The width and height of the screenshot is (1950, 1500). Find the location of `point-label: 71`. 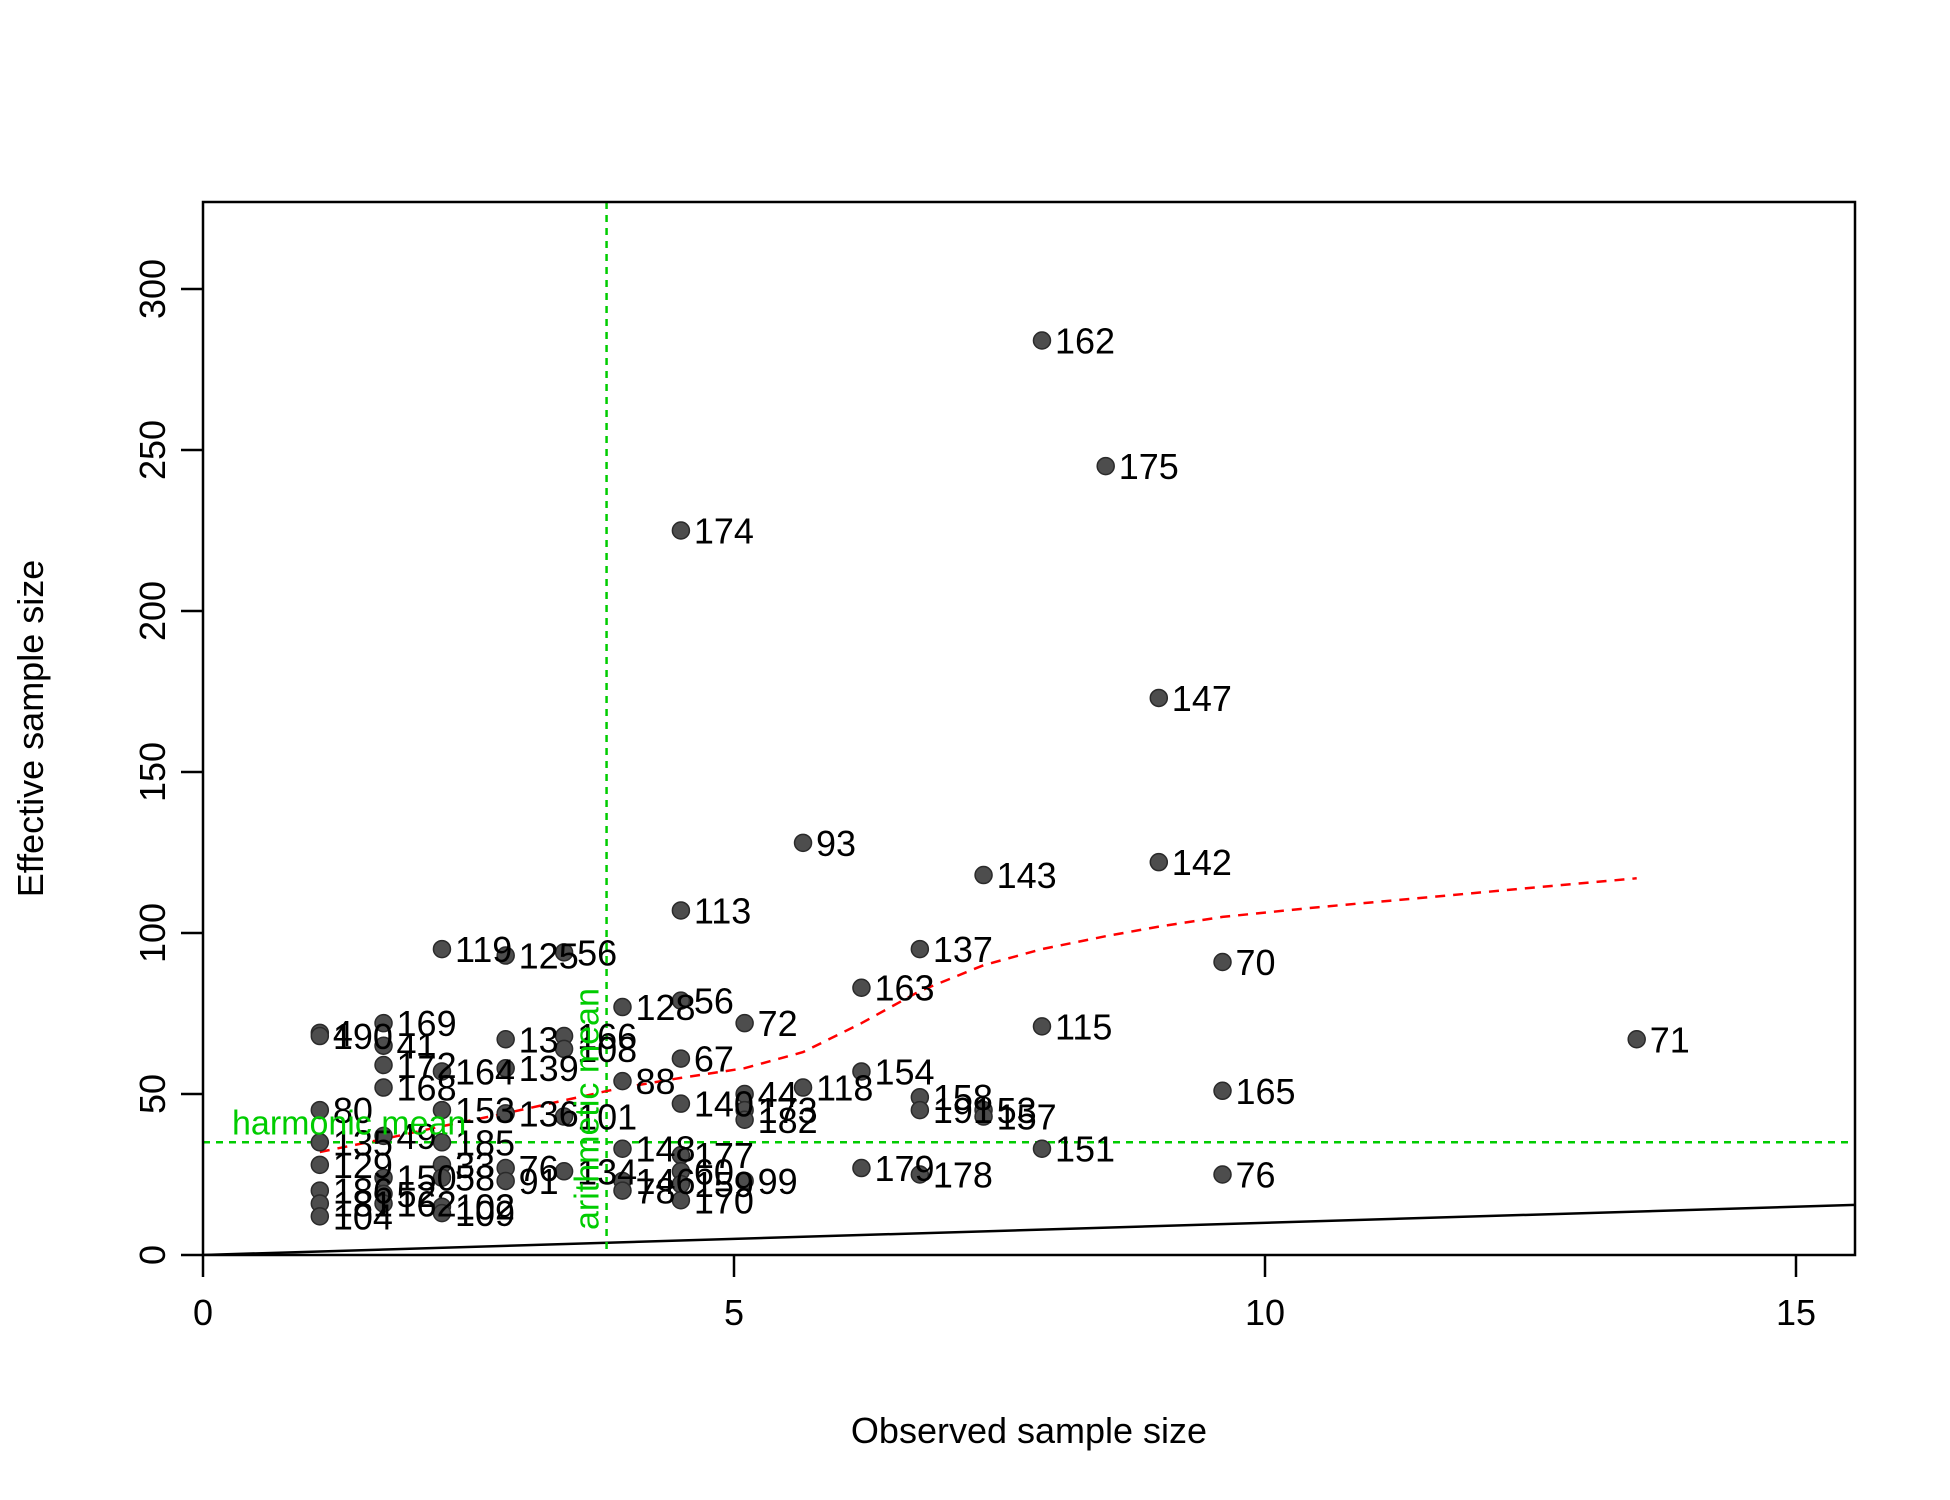

point-label: 71 is located at coordinates (1670, 1039).